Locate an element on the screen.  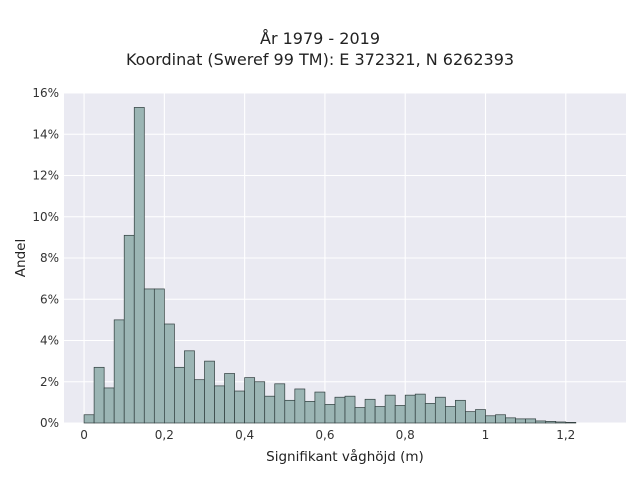
y-axis-label: Andel is located at coordinates (21, 258).